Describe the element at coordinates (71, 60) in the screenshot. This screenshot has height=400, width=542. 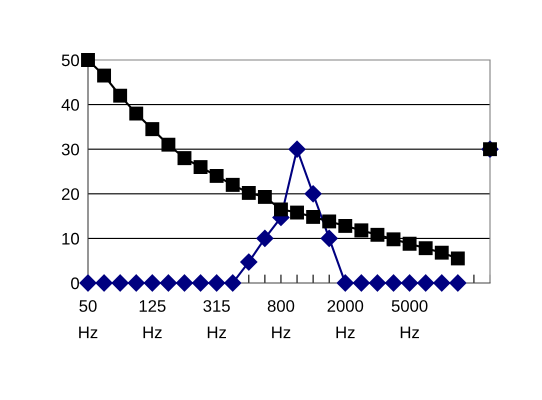
I see `y-tick-label: 50` at that location.